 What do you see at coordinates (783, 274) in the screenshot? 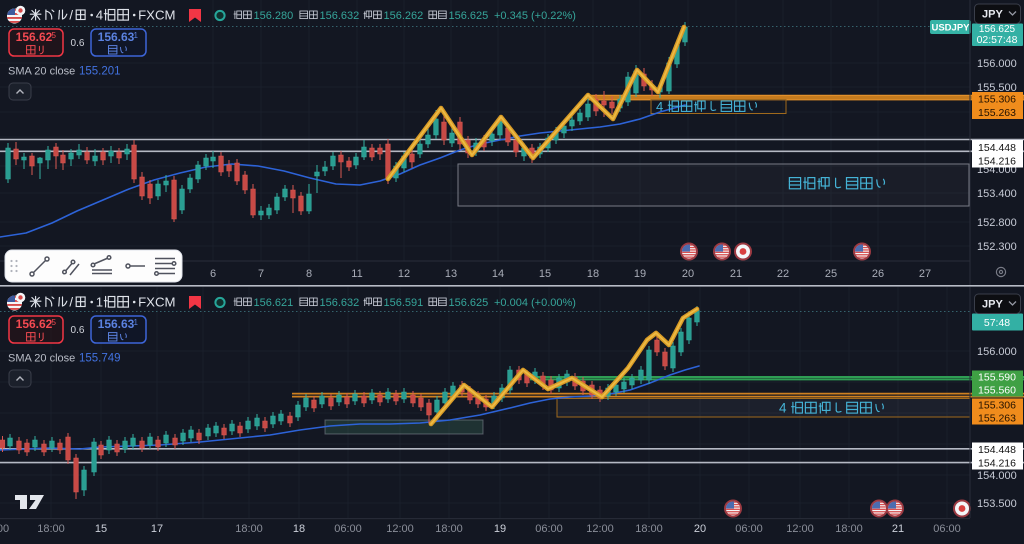
I see `svg-text: 22` at bounding box center [783, 274].